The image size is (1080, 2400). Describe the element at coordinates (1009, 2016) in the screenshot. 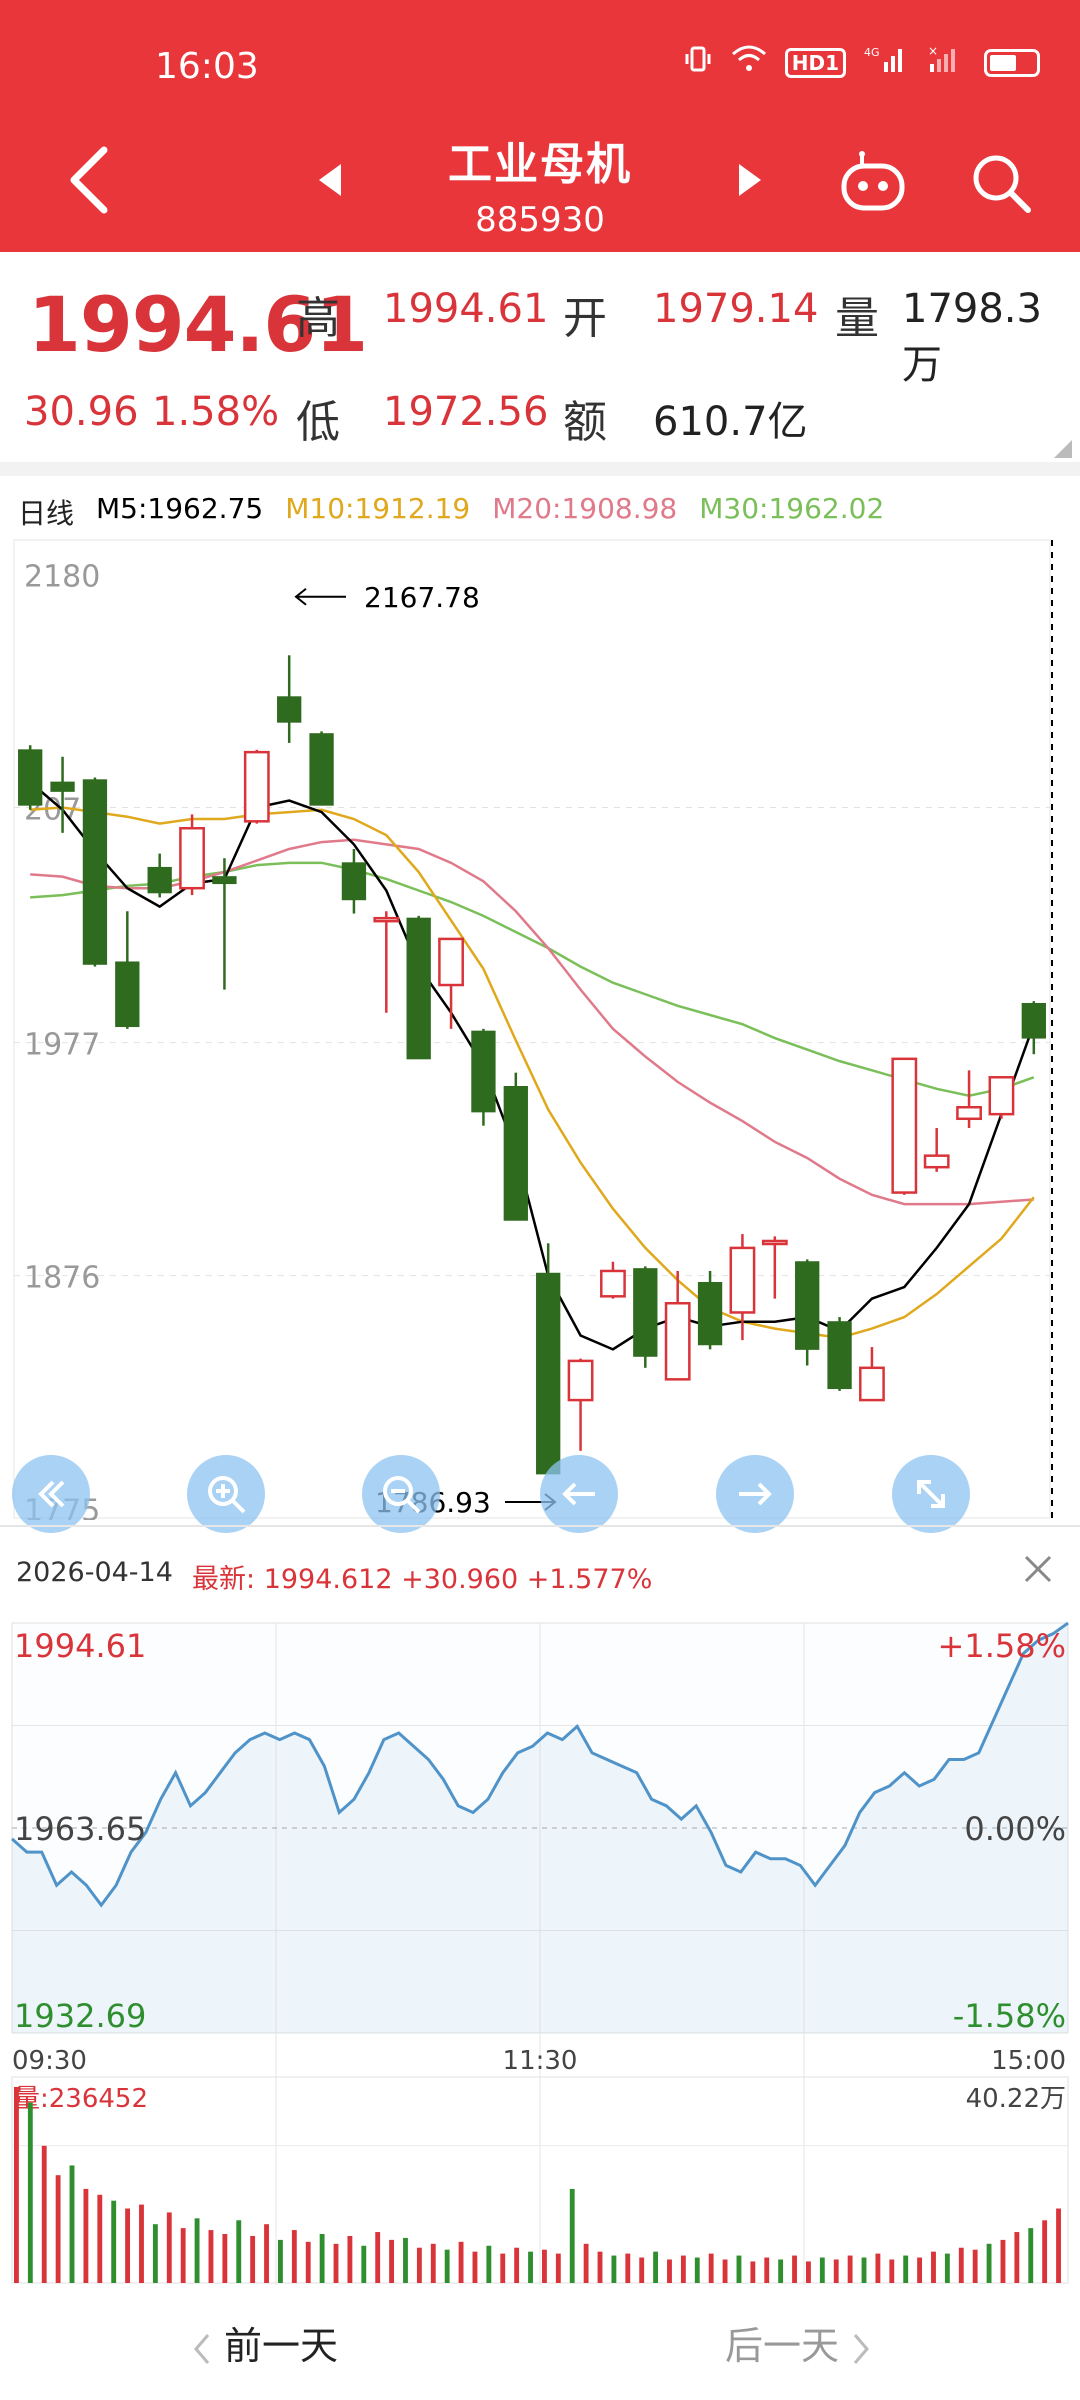

I see `low-pct-label: -1.58%` at that location.